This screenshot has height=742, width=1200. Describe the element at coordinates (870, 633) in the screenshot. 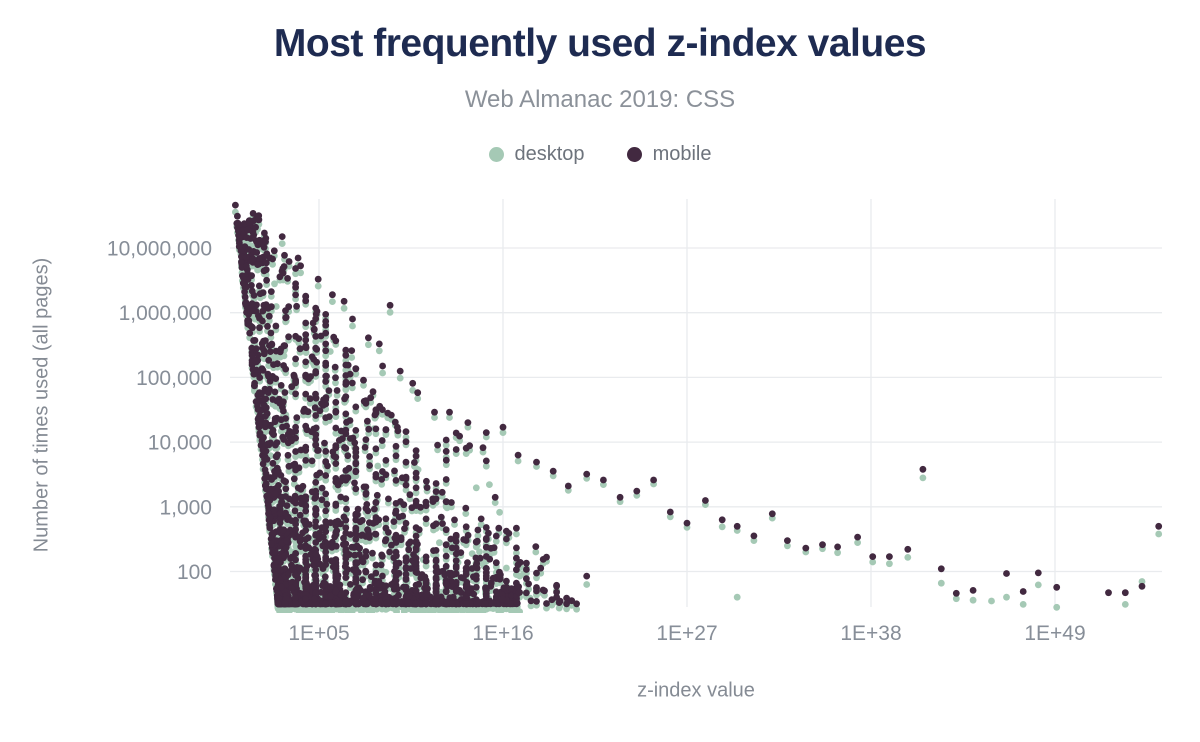

I see `x-tick-label: 1E+38` at that location.